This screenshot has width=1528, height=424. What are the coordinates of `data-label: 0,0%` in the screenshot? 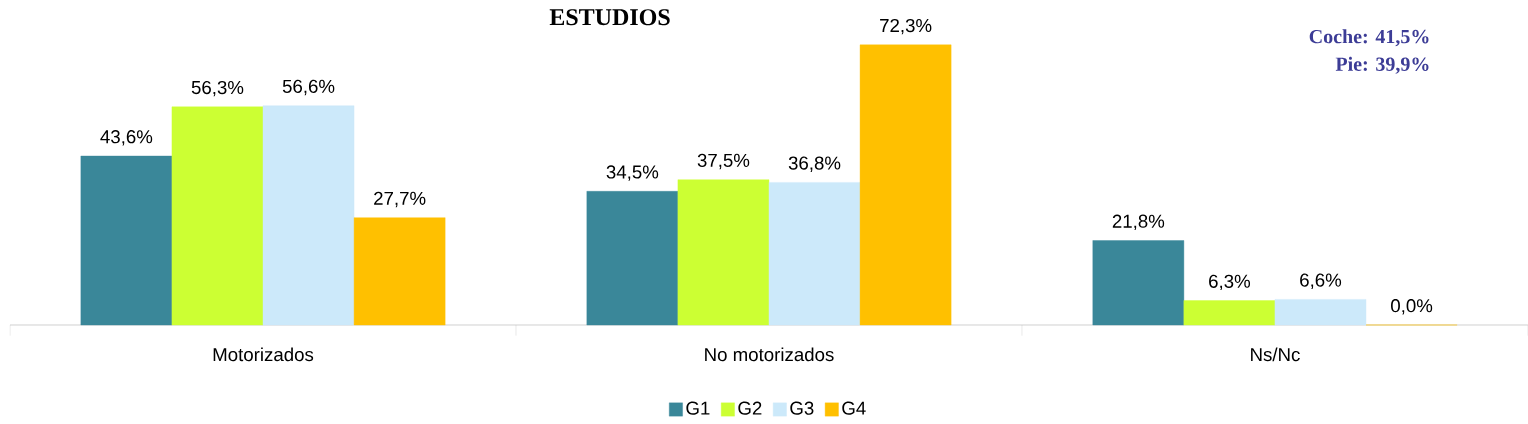 It's located at (1412, 307).